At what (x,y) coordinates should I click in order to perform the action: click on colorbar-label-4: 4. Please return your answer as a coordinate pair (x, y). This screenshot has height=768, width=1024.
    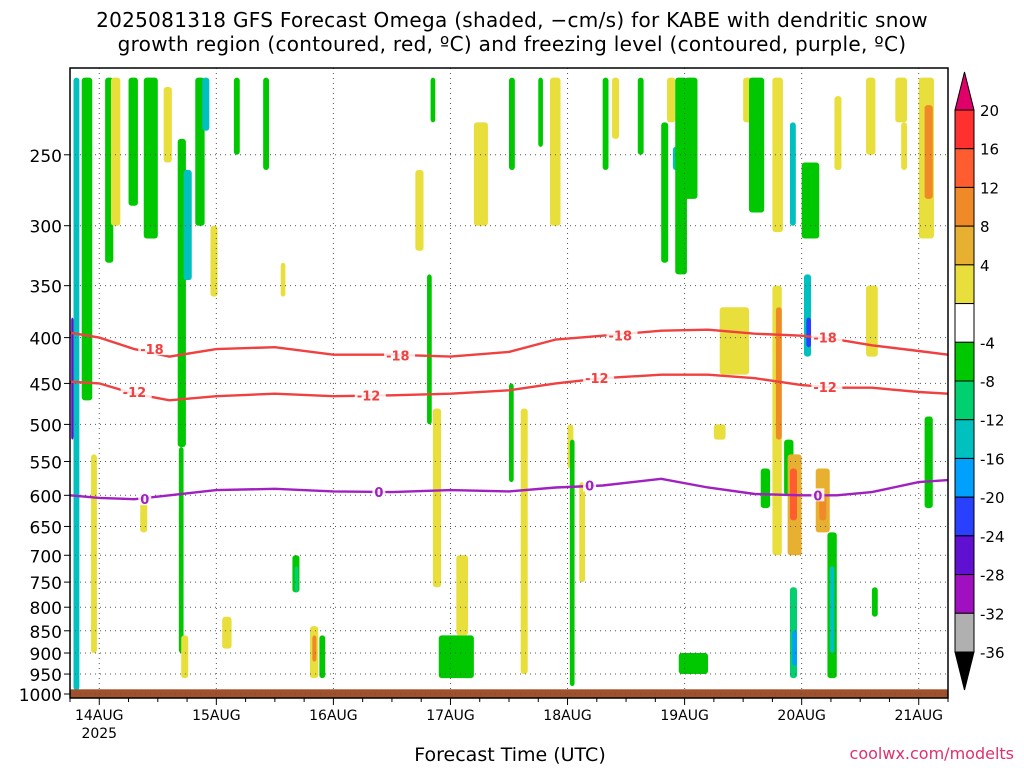
    Looking at the image, I should click on (985, 266).